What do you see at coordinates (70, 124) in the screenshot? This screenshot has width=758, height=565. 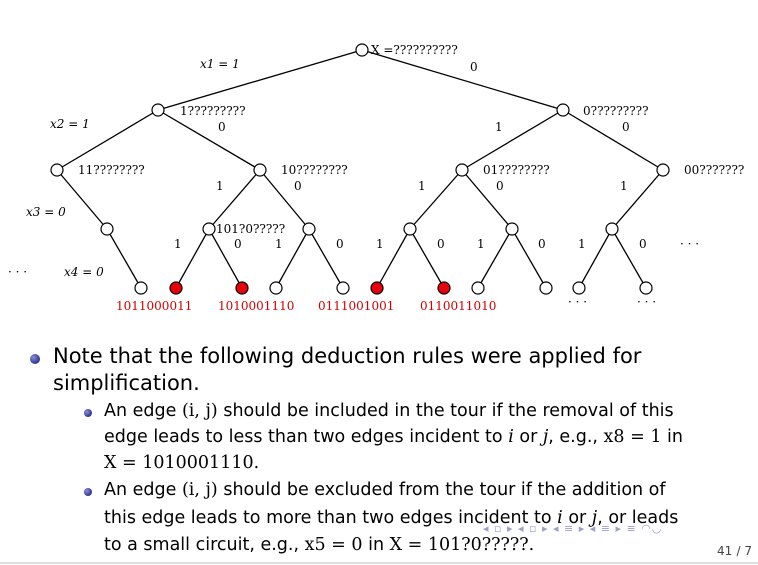 I see `level-label-x2: x2 = 1` at bounding box center [70, 124].